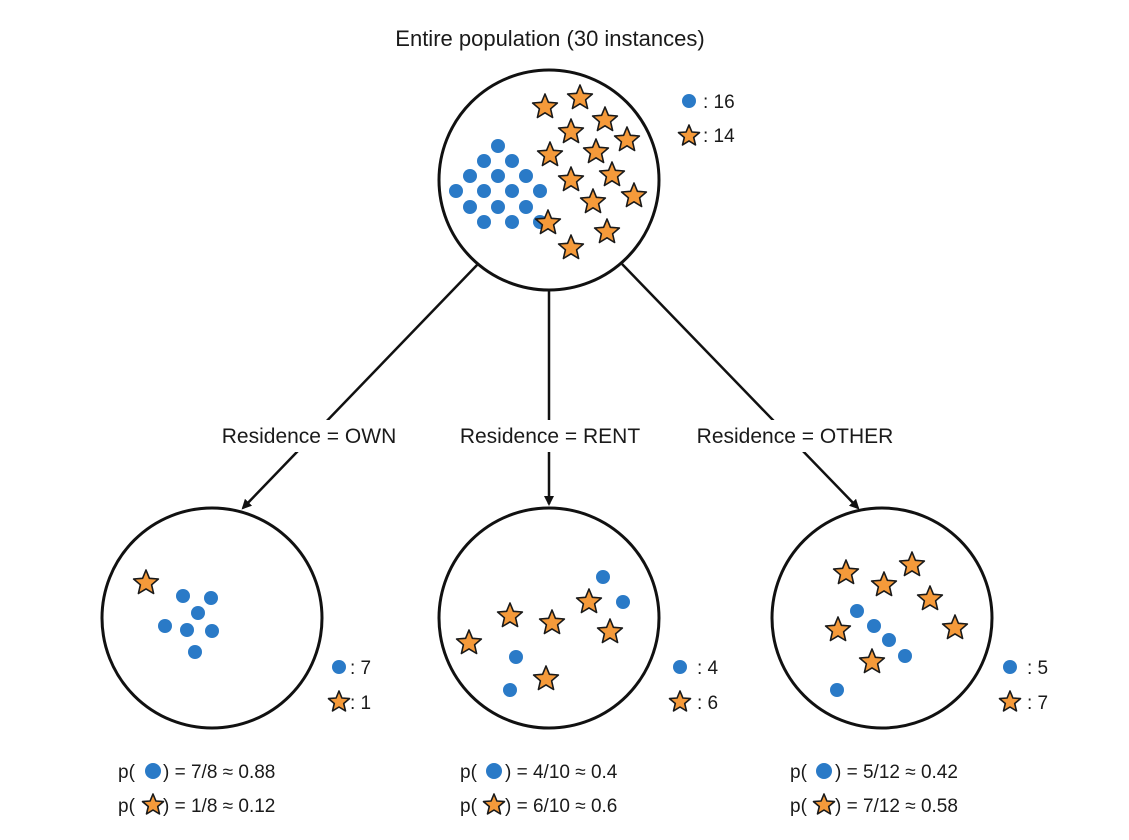 The height and width of the screenshot is (840, 1129). I want to click on other-p-dot-value: ) = 5/12 ≈ 0.42, so click(896, 772).